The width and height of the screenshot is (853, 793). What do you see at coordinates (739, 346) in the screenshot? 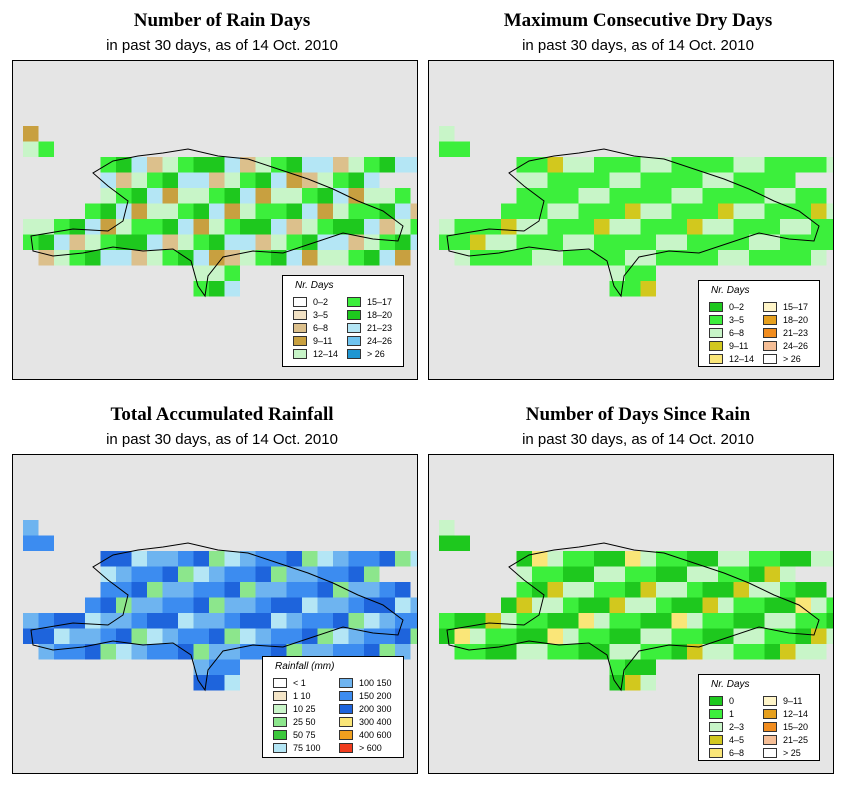
I see `legend-label: 9–11` at bounding box center [739, 346].